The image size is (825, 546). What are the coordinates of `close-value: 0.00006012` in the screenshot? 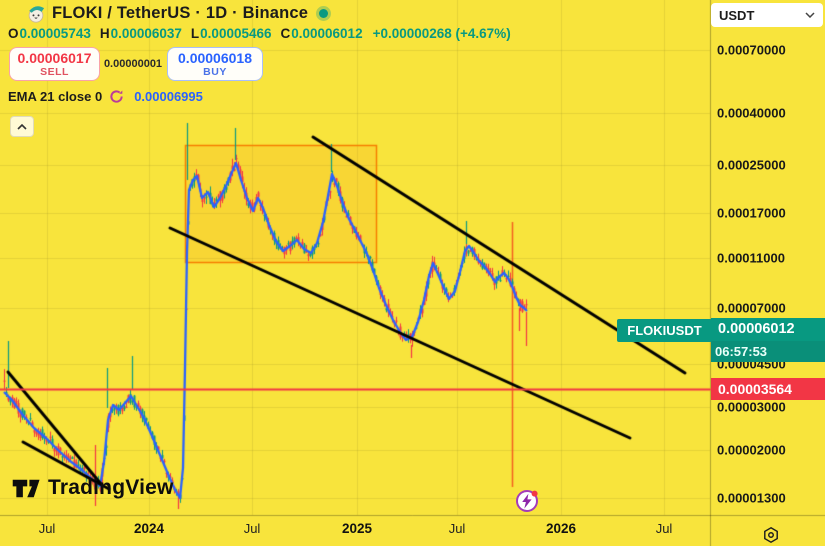 It's located at (327, 33).